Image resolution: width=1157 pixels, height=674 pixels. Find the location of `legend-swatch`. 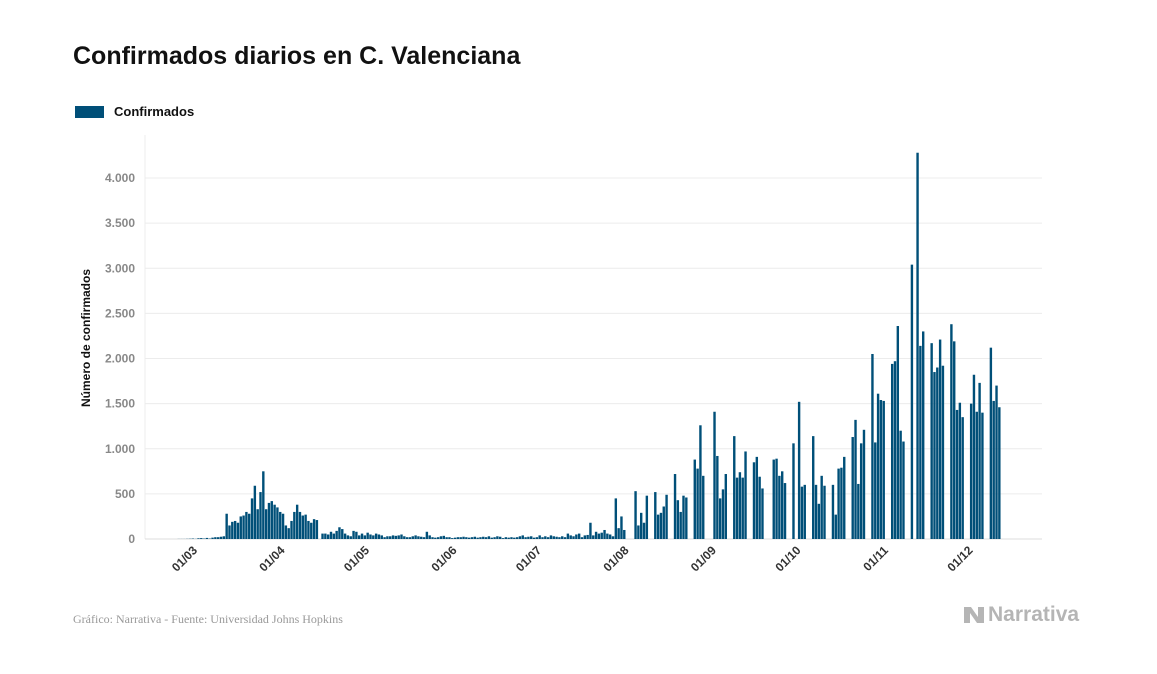

legend-swatch is located at coordinates (89, 111).